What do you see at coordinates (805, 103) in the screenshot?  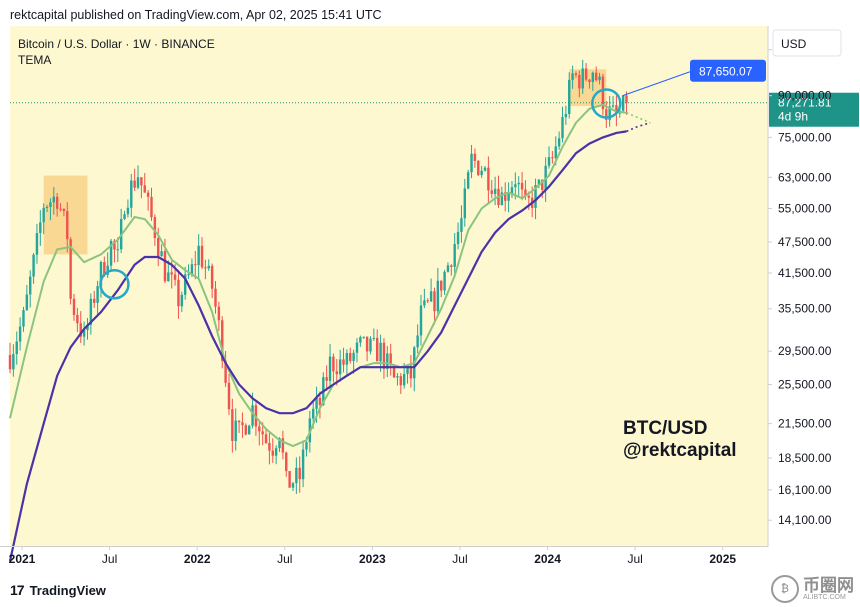 I see `last-price-value: 87,271.81` at bounding box center [805, 103].